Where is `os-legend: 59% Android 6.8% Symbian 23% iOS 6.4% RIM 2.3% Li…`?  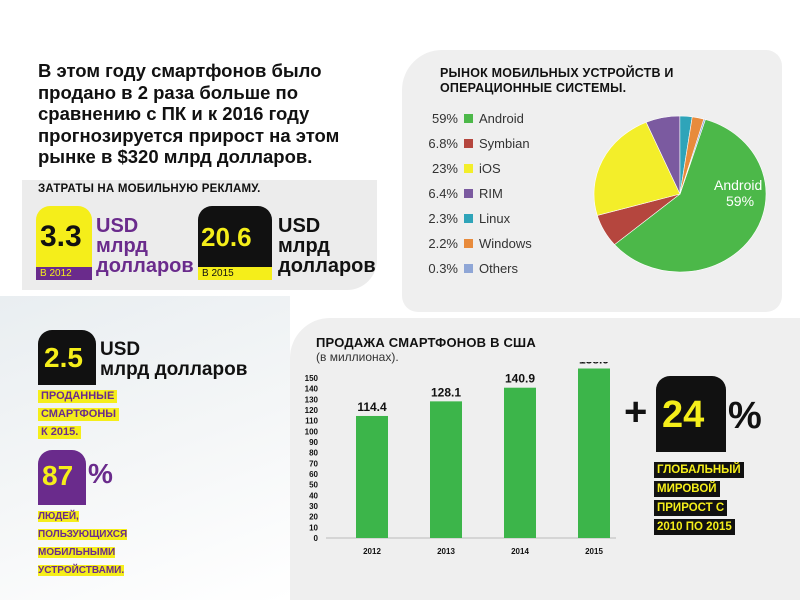
os-legend: 59% Android 6.8% Symbian 23% iOS 6.4% RIM 2.3% Li… is located at coordinates (504, 200).